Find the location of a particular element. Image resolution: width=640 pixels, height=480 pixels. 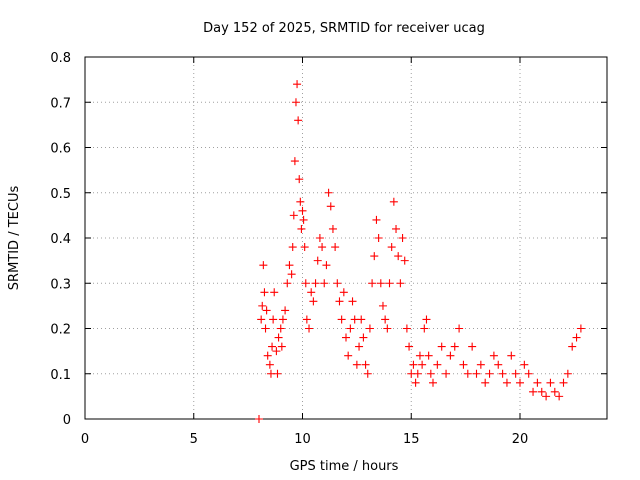

y-axis-title: SRMTID / TECUs is located at coordinates (14, 238).